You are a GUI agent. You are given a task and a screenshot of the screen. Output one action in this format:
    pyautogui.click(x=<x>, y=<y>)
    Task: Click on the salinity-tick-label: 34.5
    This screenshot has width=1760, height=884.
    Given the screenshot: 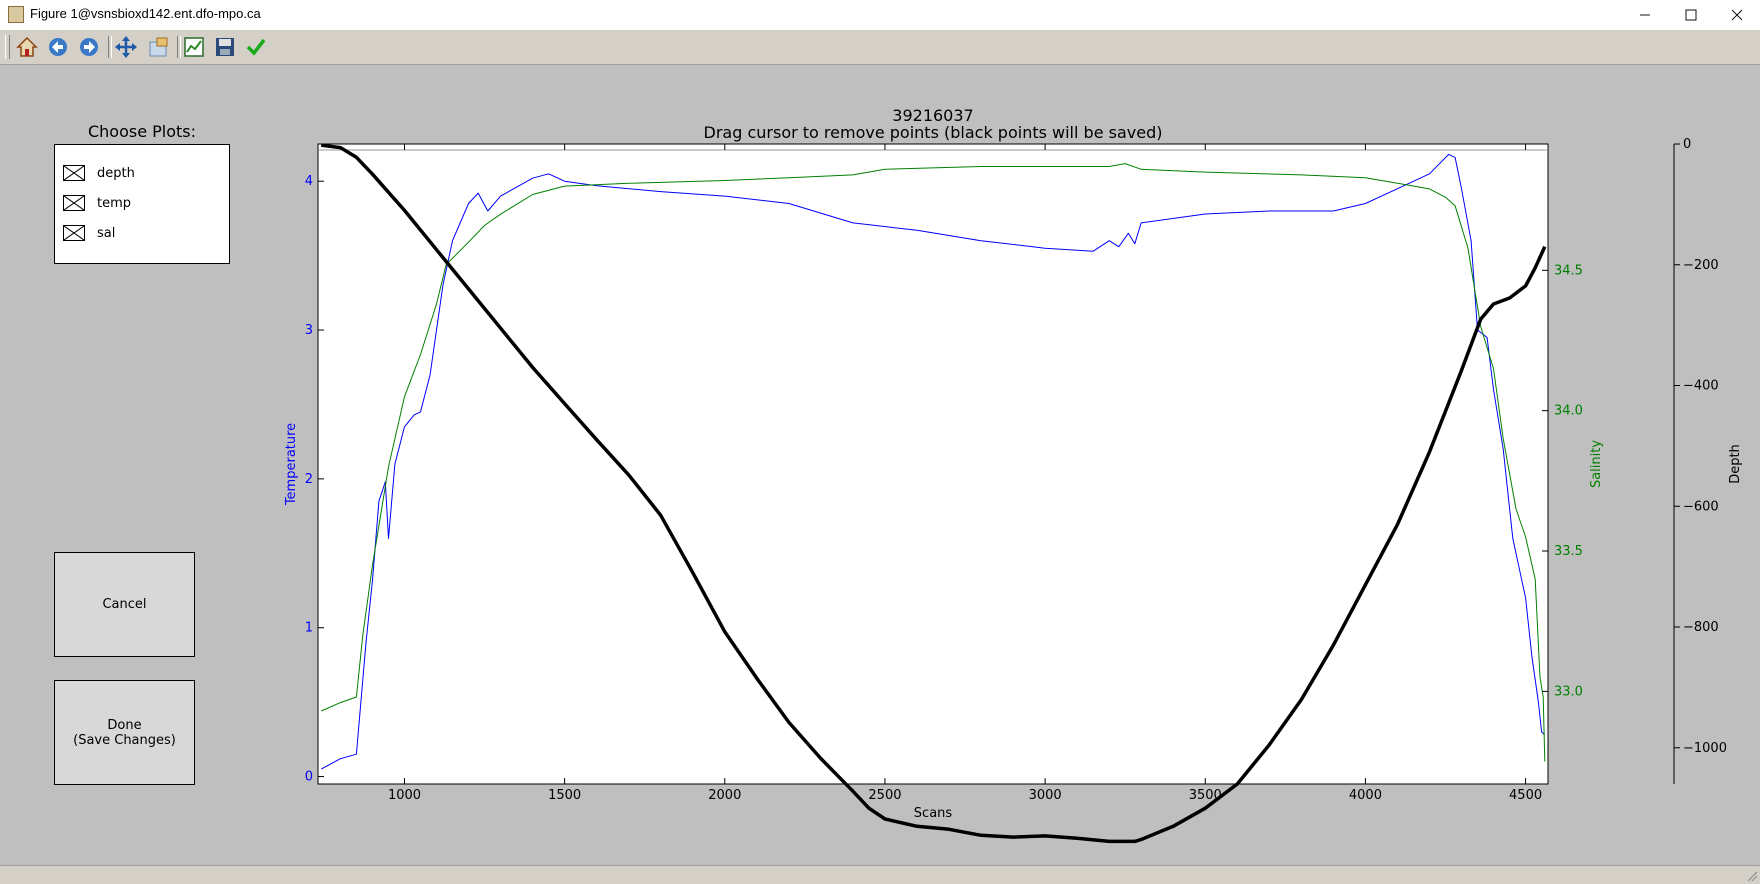 What is the action you would take?
    pyautogui.click(x=1568, y=270)
    